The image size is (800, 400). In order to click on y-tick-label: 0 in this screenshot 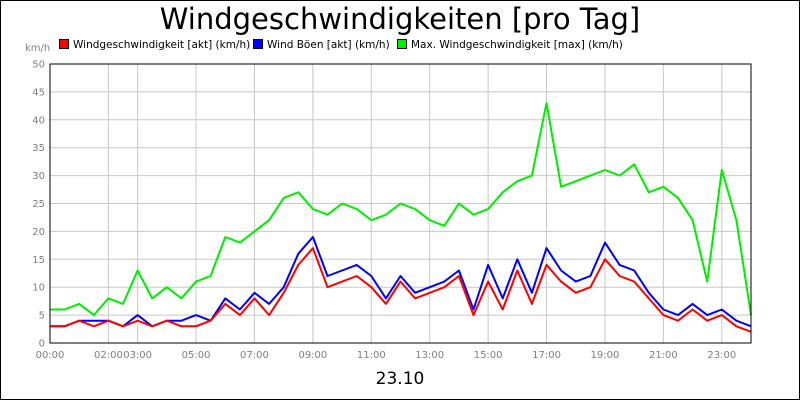, I will do `click(42, 344)`.